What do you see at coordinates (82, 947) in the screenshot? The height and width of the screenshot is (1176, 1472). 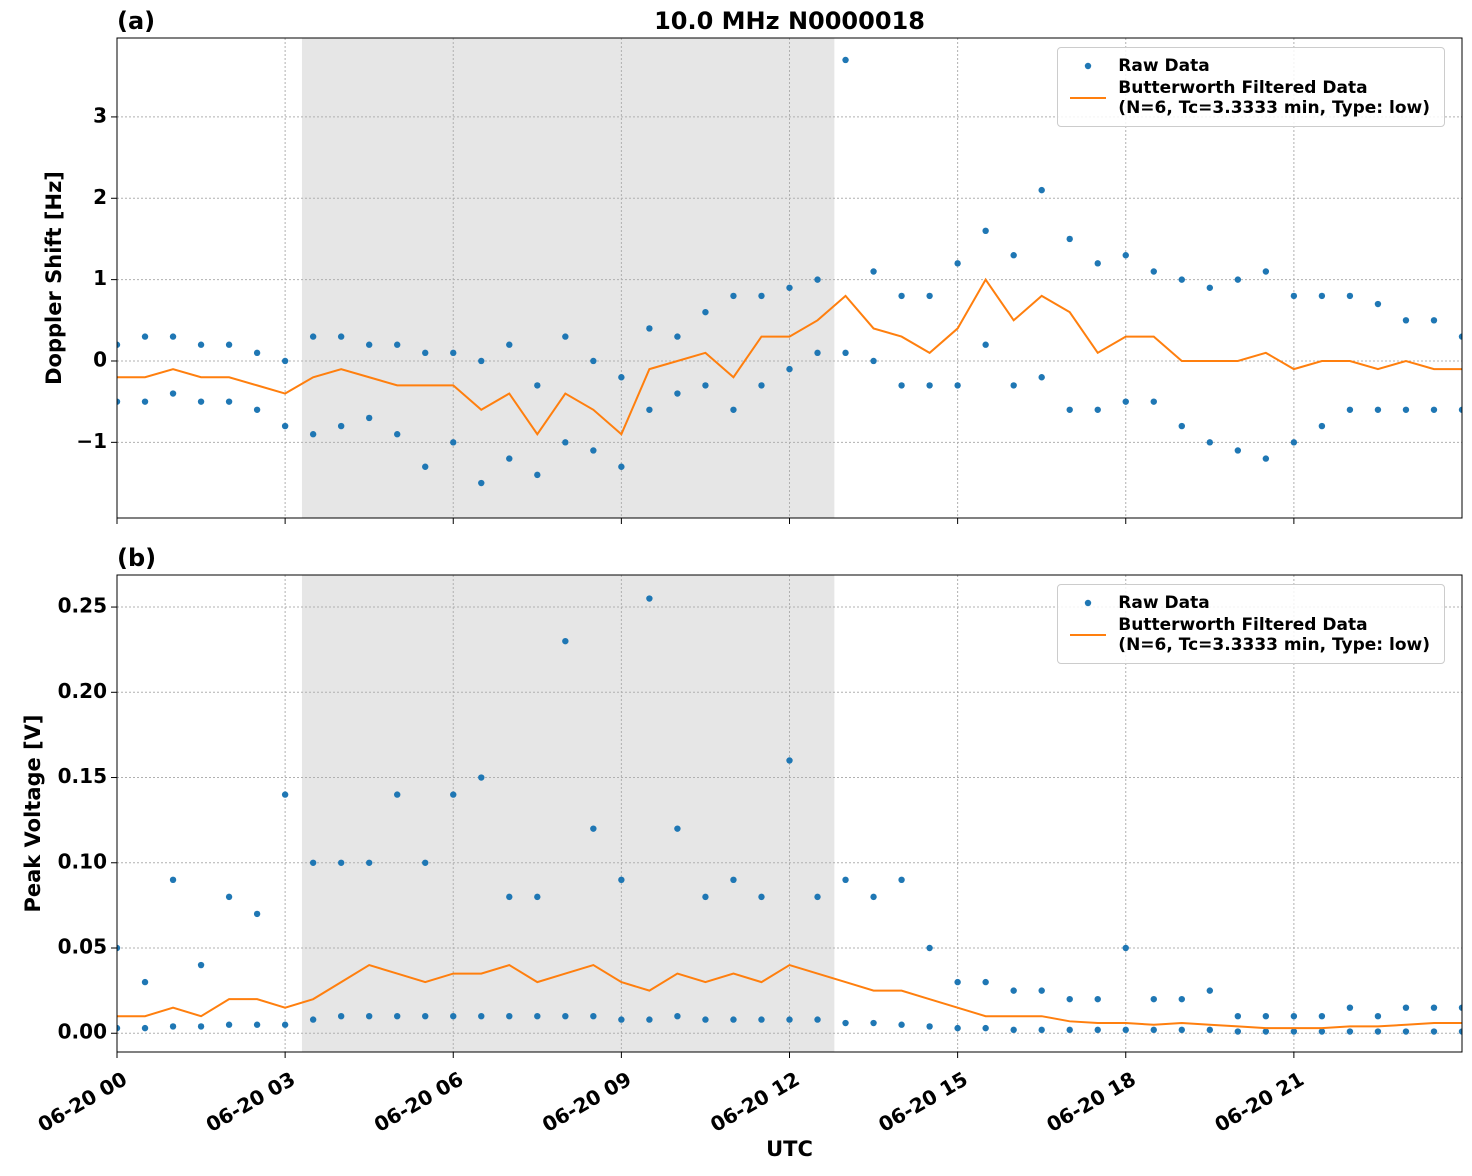 I see `y-tick-label: 0.05` at bounding box center [82, 947].